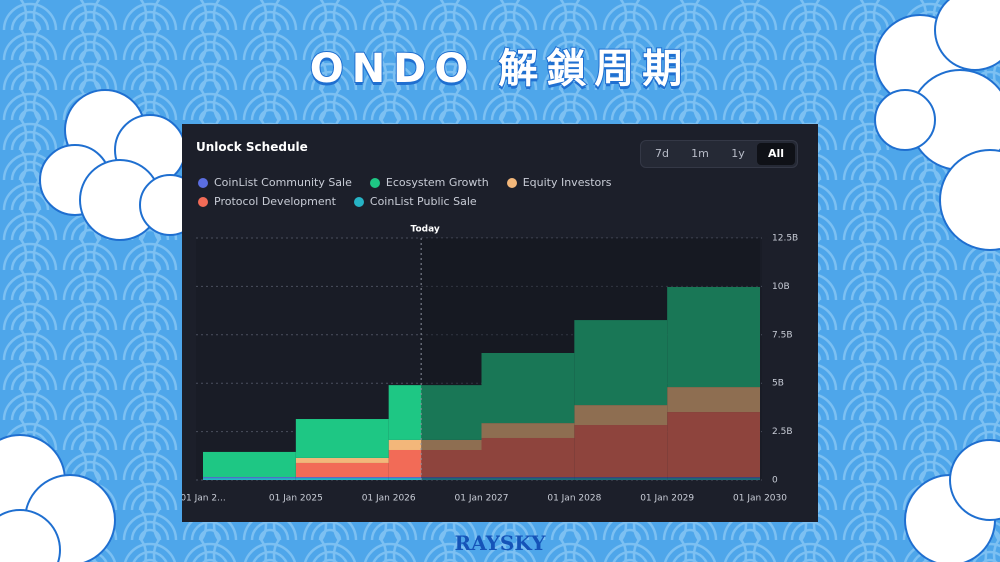 The height and width of the screenshot is (562, 1000). What do you see at coordinates (781, 287) in the screenshot?
I see `y-tick-label: 10B` at bounding box center [781, 287].